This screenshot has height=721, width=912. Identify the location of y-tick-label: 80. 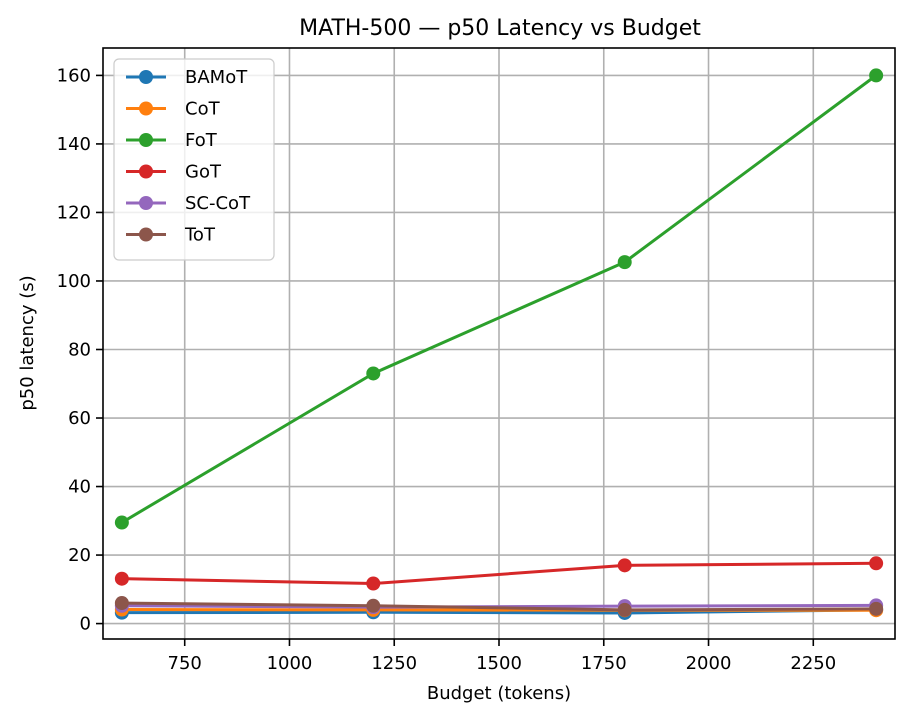
(79, 349).